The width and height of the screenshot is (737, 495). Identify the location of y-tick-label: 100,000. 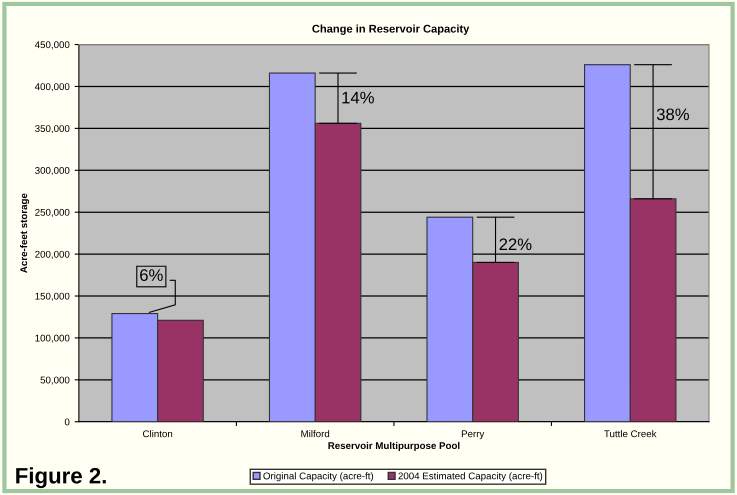
(52, 338).